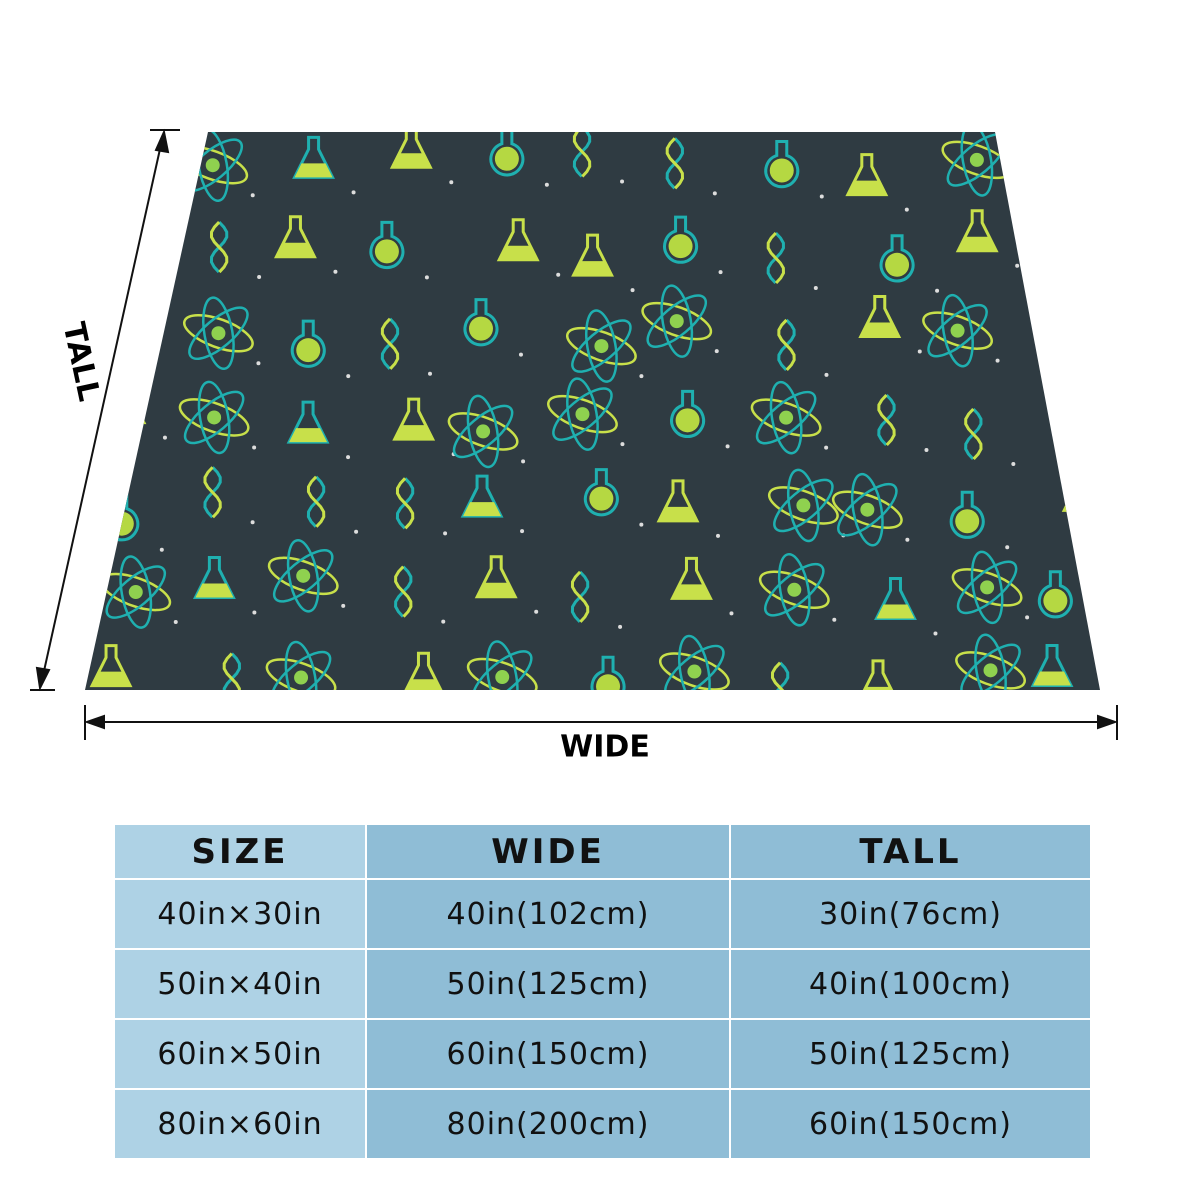 The image size is (1200, 1200). What do you see at coordinates (910, 1054) in the screenshot?
I see `table-cell: 50in(125cm)` at bounding box center [910, 1054].